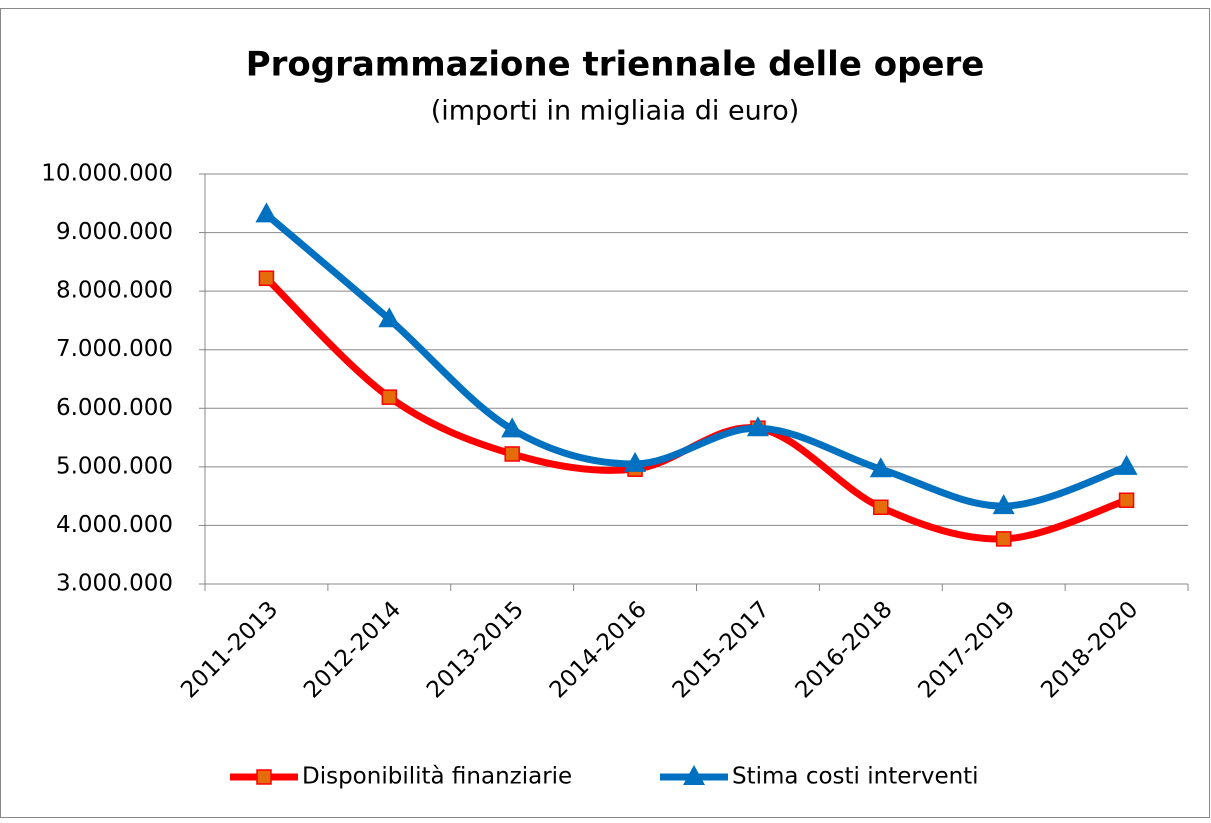 This screenshot has height=823, width=1211. What do you see at coordinates (114, 349) in the screenshot?
I see `y-tick-label: 7.000.000` at bounding box center [114, 349].